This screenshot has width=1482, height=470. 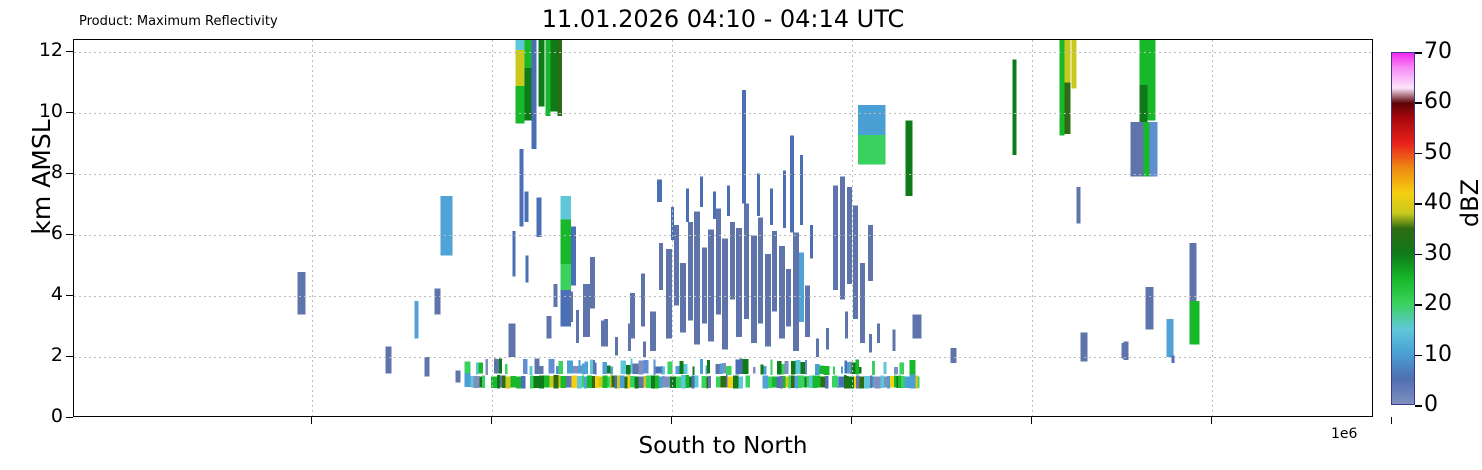 What do you see at coordinates (56, 355) in the screenshot?
I see `y-axis-tick-label: 2` at bounding box center [56, 355].